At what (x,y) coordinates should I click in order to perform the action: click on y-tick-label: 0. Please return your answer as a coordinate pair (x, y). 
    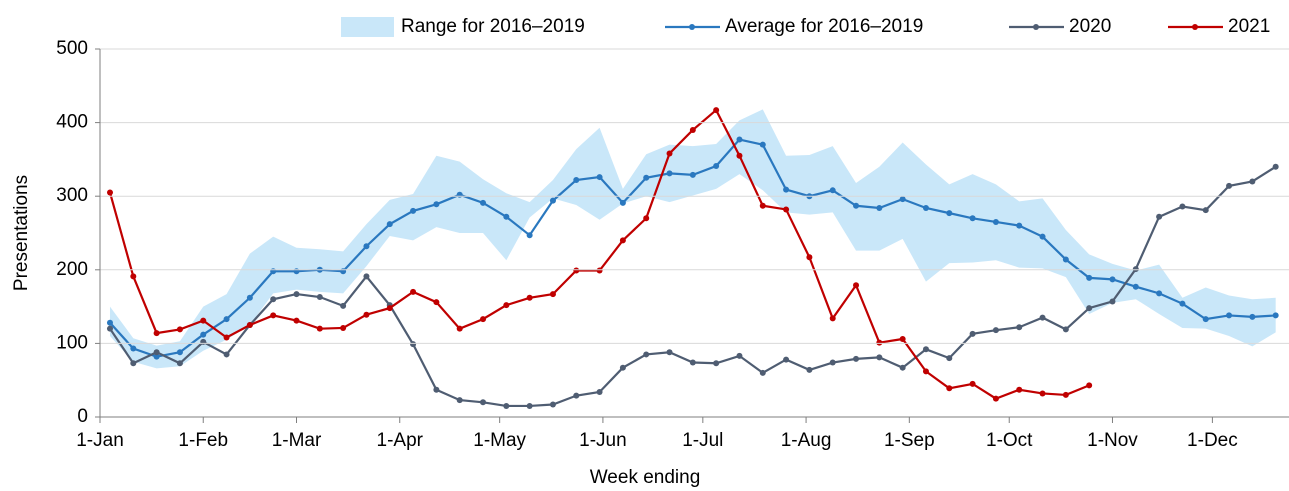
    Looking at the image, I should click on (82, 416).